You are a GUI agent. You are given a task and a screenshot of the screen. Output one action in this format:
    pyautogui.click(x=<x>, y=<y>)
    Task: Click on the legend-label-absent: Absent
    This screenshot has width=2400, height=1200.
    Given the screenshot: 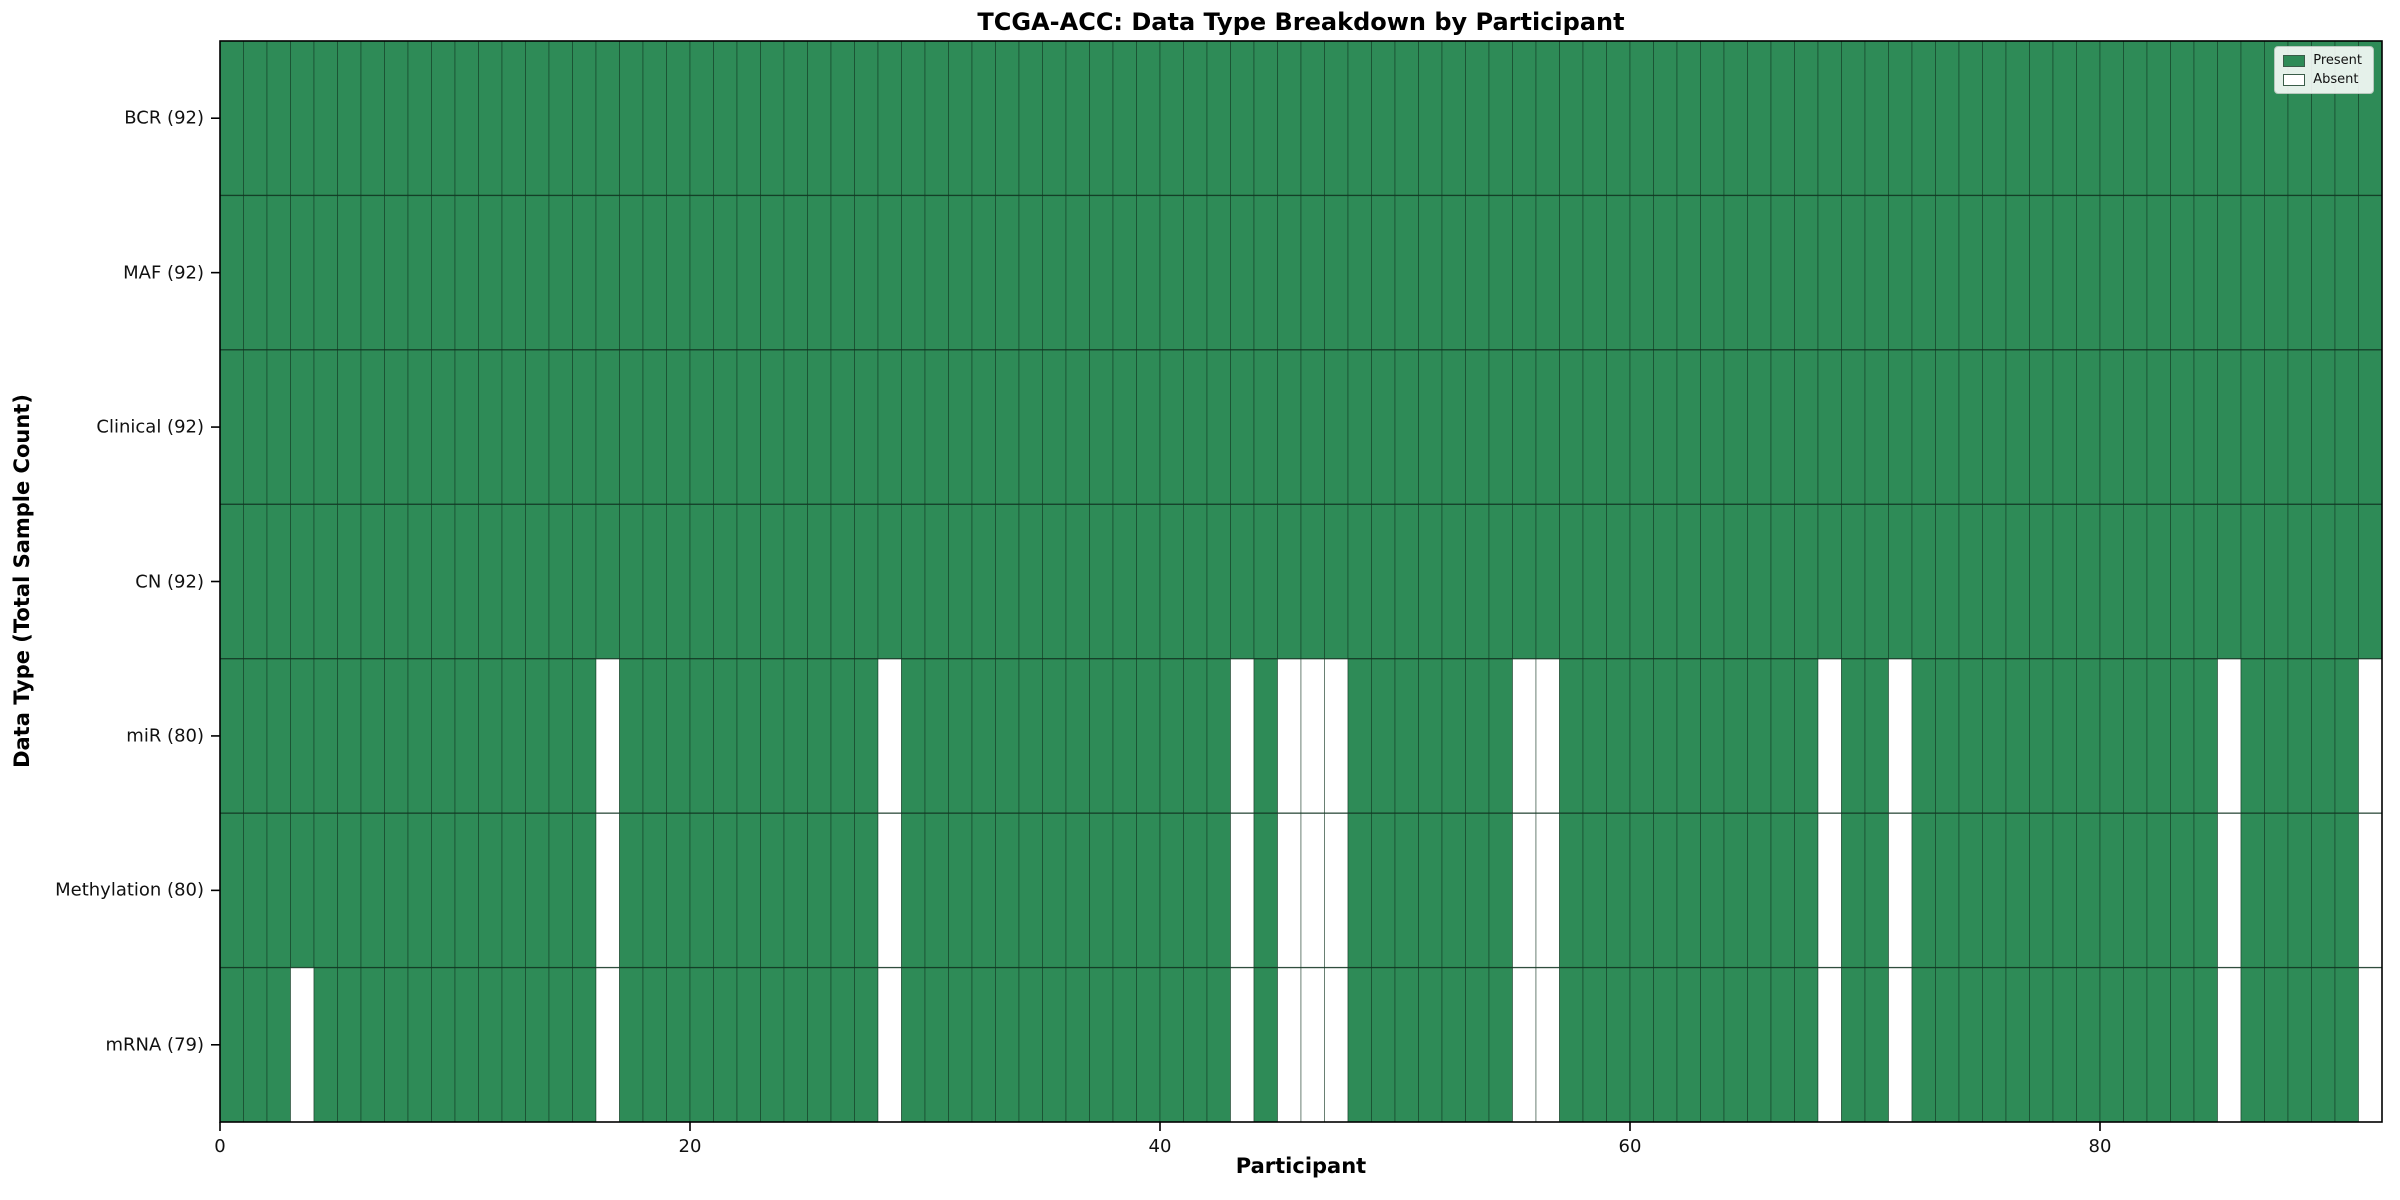 What is the action you would take?
    pyautogui.click(x=2336, y=79)
    